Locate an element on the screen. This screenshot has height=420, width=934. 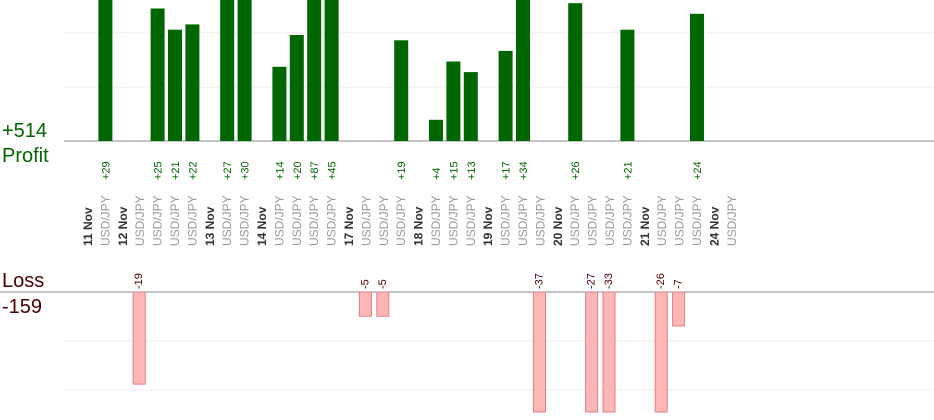
date-label: 21 Nov is located at coordinates (645, 226).